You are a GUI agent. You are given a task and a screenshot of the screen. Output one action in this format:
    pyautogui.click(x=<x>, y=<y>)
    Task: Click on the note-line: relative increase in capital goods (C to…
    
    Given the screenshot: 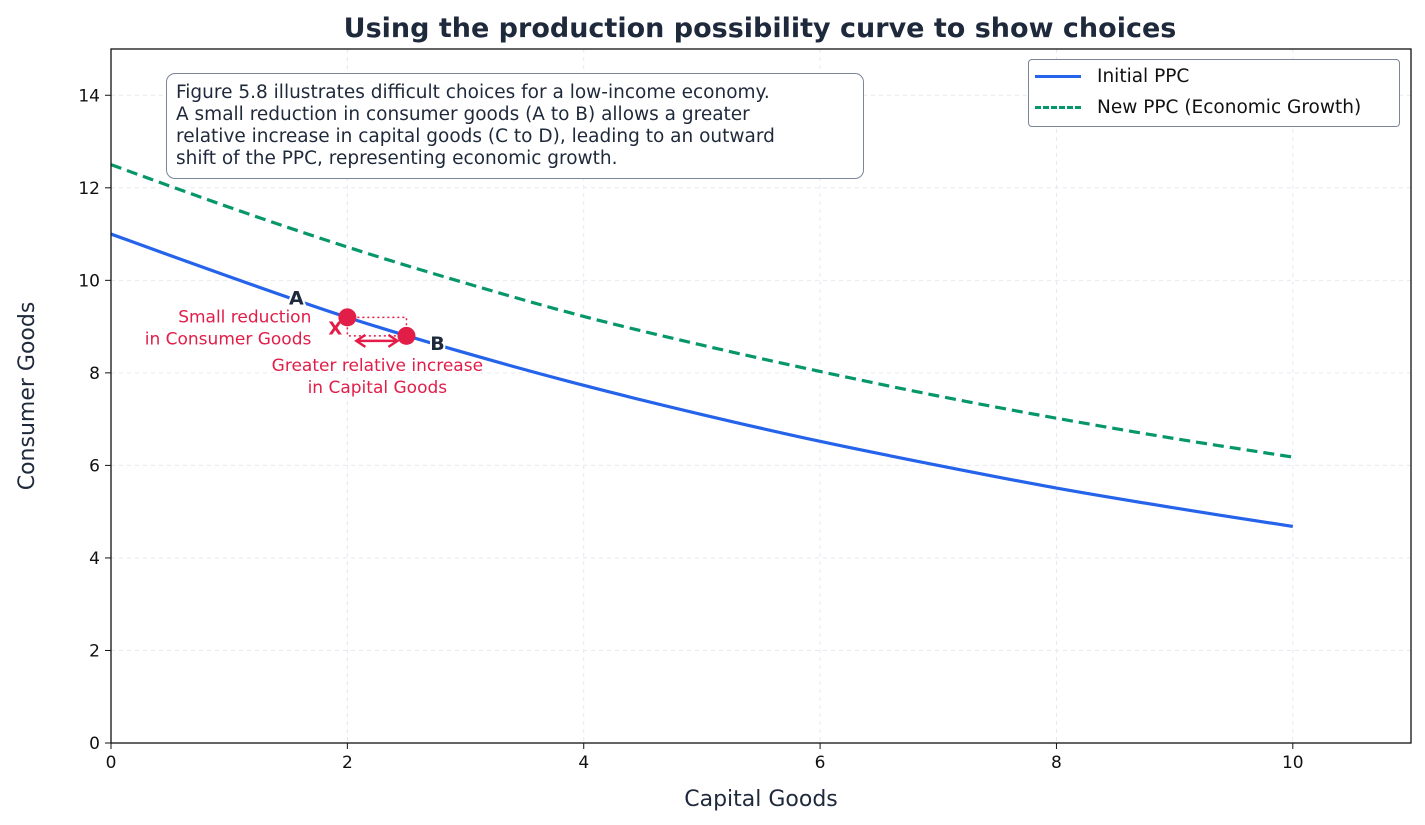 What is the action you would take?
    pyautogui.click(x=475, y=136)
    